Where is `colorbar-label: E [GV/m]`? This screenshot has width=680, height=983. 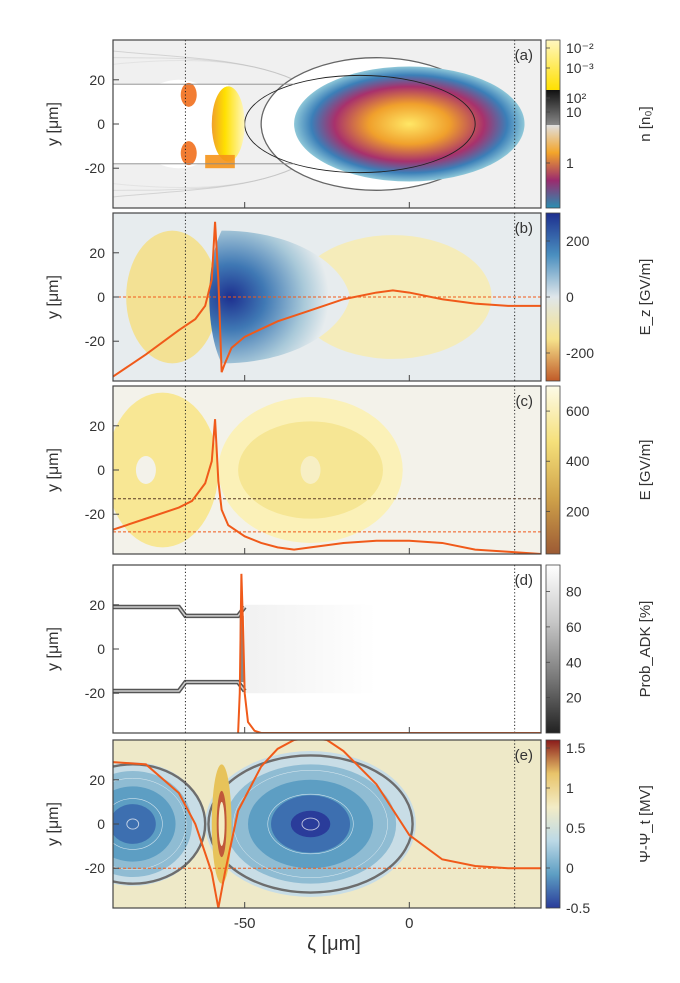 colorbar-label: E [GV/m] is located at coordinates (645, 470).